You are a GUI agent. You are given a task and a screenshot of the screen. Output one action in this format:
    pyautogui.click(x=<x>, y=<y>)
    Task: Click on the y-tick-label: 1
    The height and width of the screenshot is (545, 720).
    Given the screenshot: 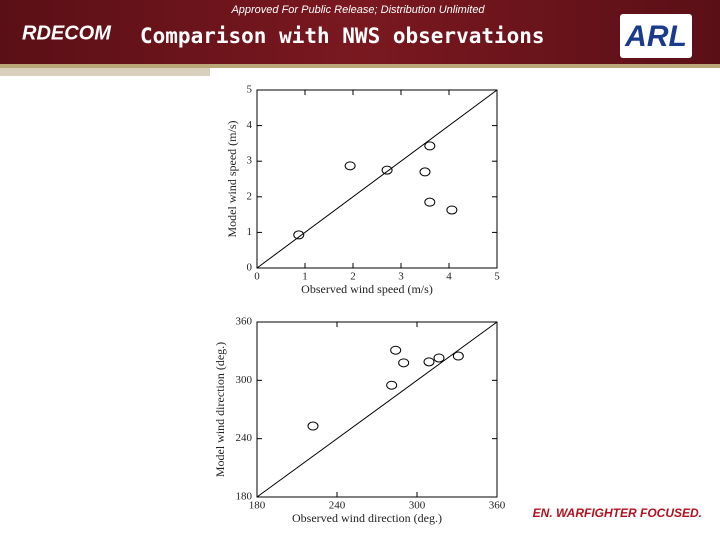 What is the action you would take?
    pyautogui.click(x=250, y=232)
    